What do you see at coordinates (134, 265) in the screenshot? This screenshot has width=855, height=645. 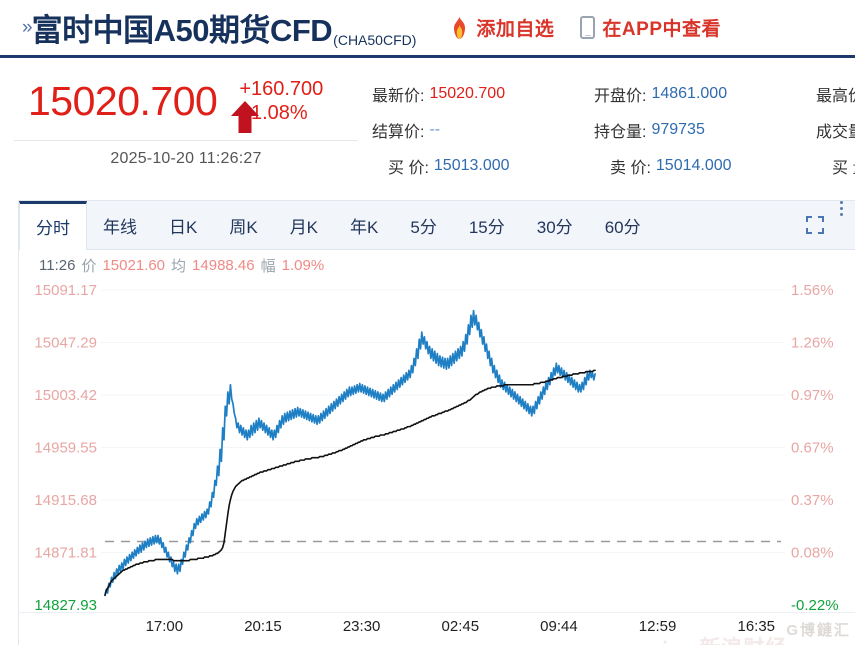 I see `info-price-value: 15021.60` at bounding box center [134, 265].